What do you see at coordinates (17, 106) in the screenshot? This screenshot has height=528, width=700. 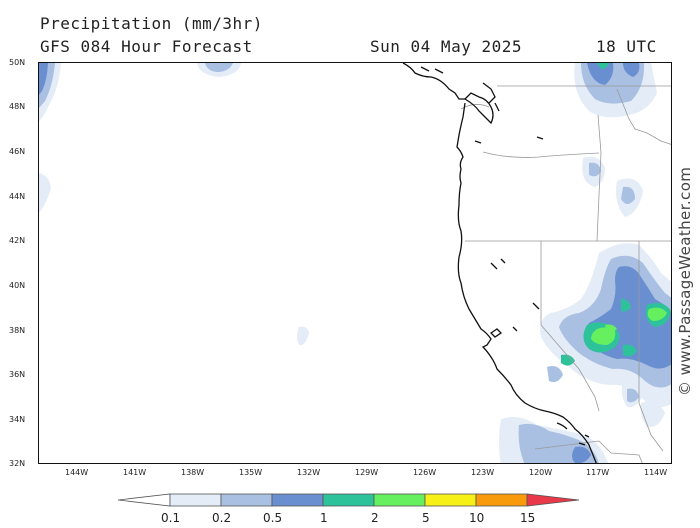 I see `lat-label: 48N` at bounding box center [17, 106].